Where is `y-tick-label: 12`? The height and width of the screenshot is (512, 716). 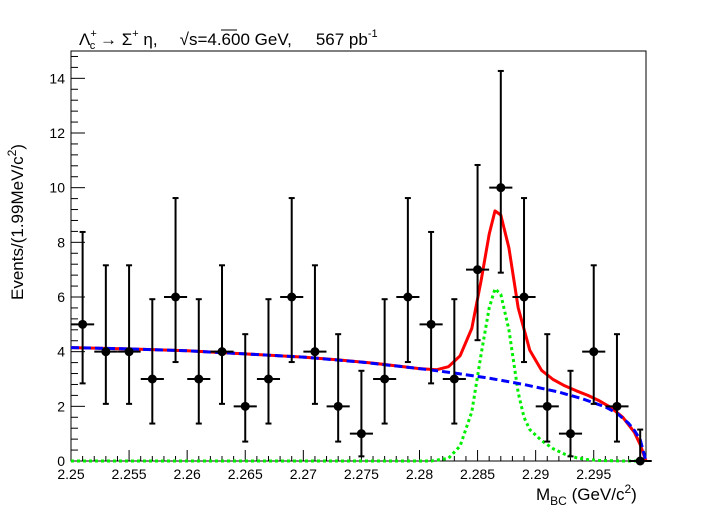 y-tick-label: 12 is located at coordinates (57, 133).